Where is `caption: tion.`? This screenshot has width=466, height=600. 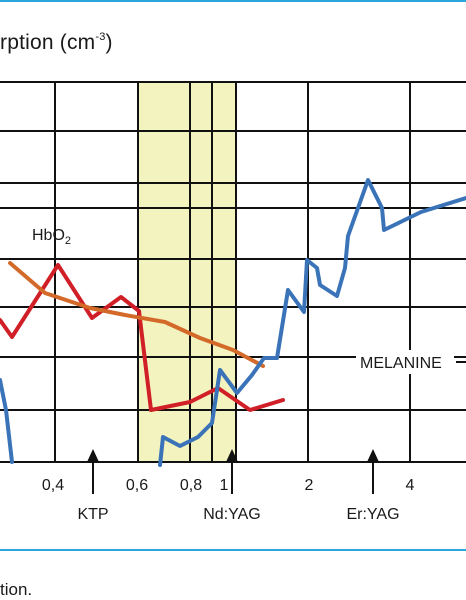
caption: tion. is located at coordinates (16, 589).